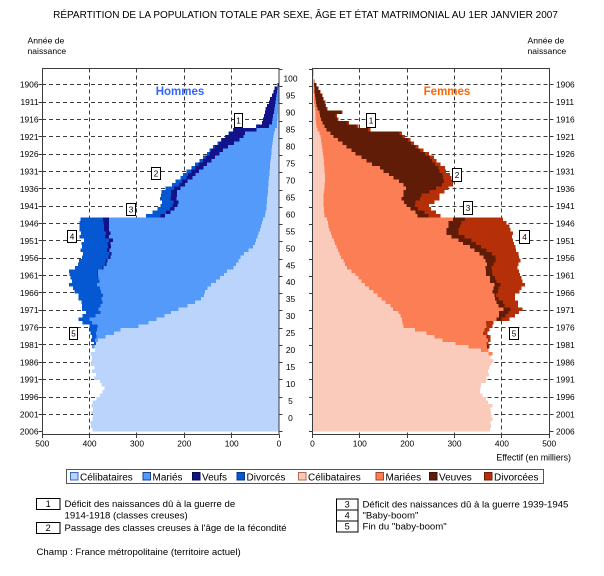 The height and width of the screenshot is (576, 604). What do you see at coordinates (29, 119) in the screenshot?
I see `svg-text: 1916` at bounding box center [29, 119].